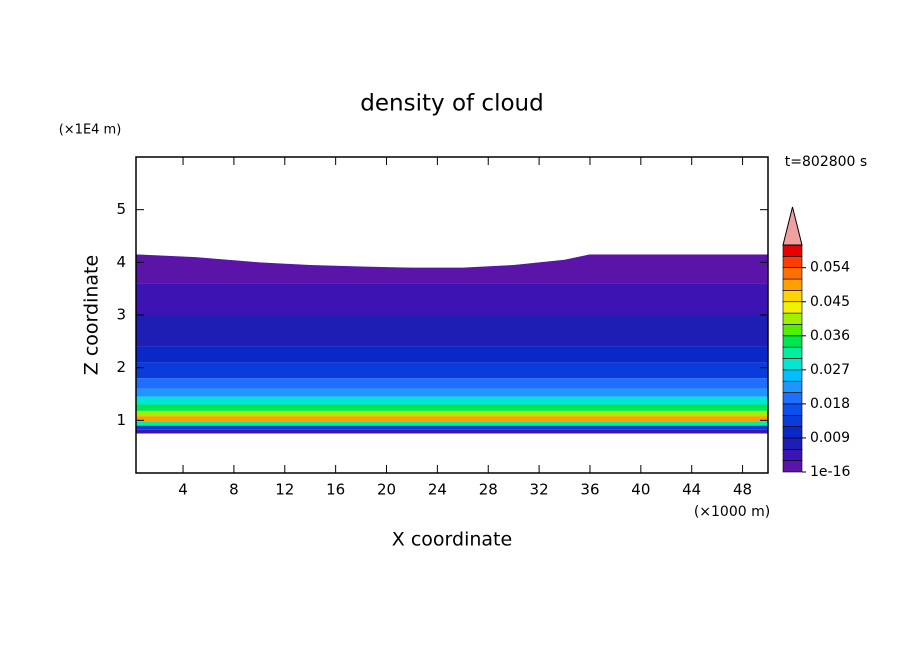  What do you see at coordinates (90, 130) in the screenshot?
I see `y-unit: (×1E4 m)` at bounding box center [90, 130].